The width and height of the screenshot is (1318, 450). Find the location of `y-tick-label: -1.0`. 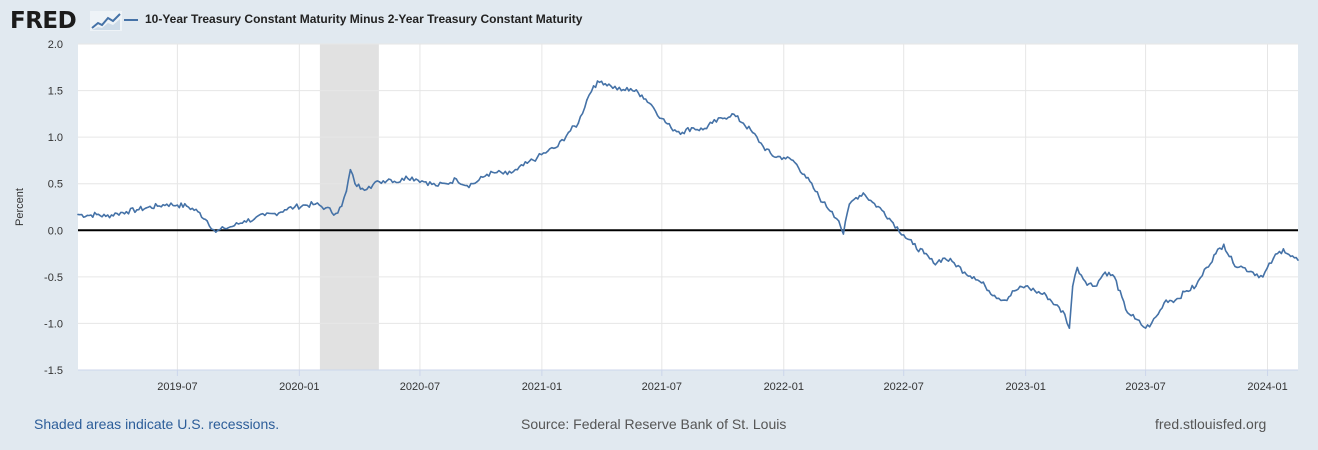

y-tick-label: -1.0 is located at coordinates (53, 324).